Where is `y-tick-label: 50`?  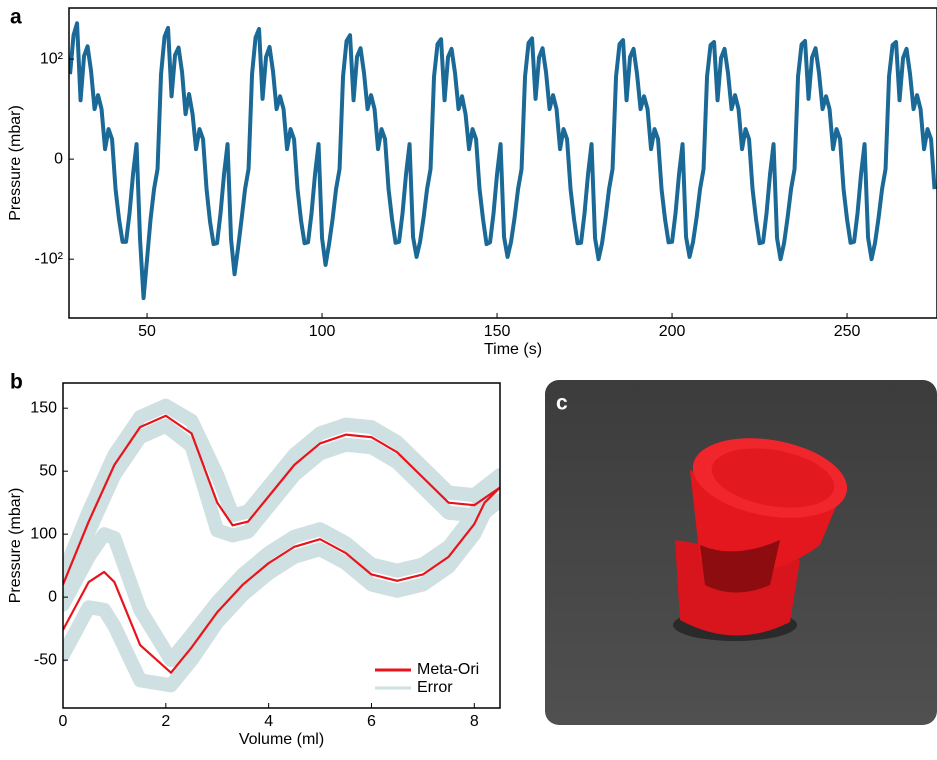 y-tick-label: 50 is located at coordinates (48, 470).